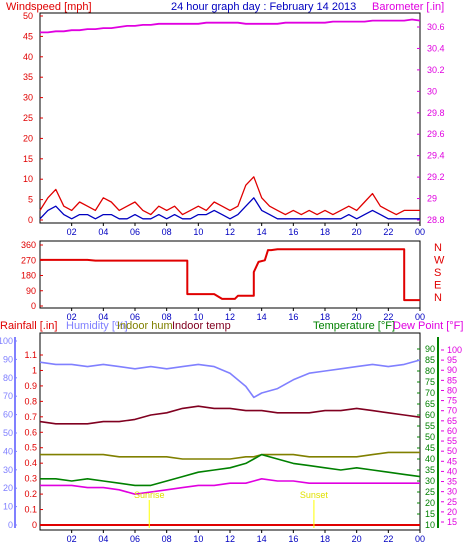 The height and width of the screenshot is (555, 469). Describe the element at coordinates (436, 220) in the screenshot. I see `barometer-axis-tick-label: 28.8` at that location.